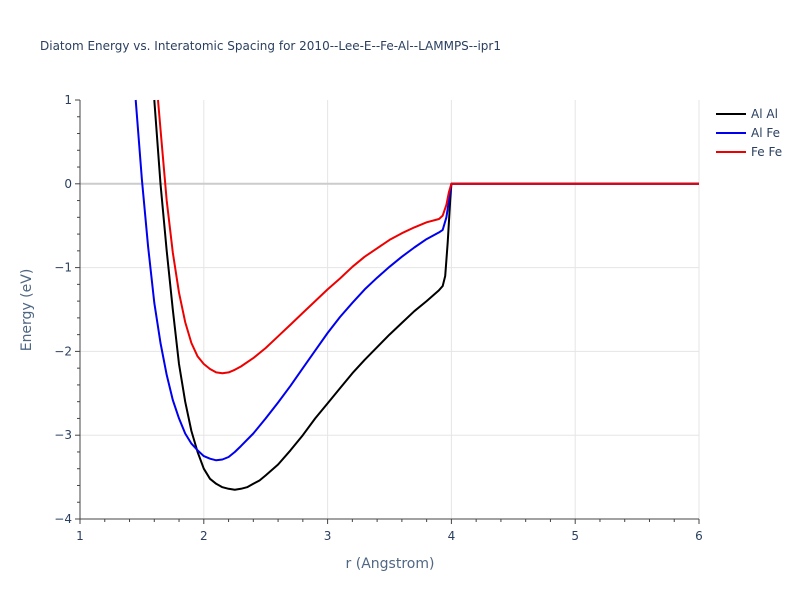 The height and width of the screenshot is (600, 800). What do you see at coordinates (63, 268) in the screenshot?
I see `y-tick-label: −1` at bounding box center [63, 268].